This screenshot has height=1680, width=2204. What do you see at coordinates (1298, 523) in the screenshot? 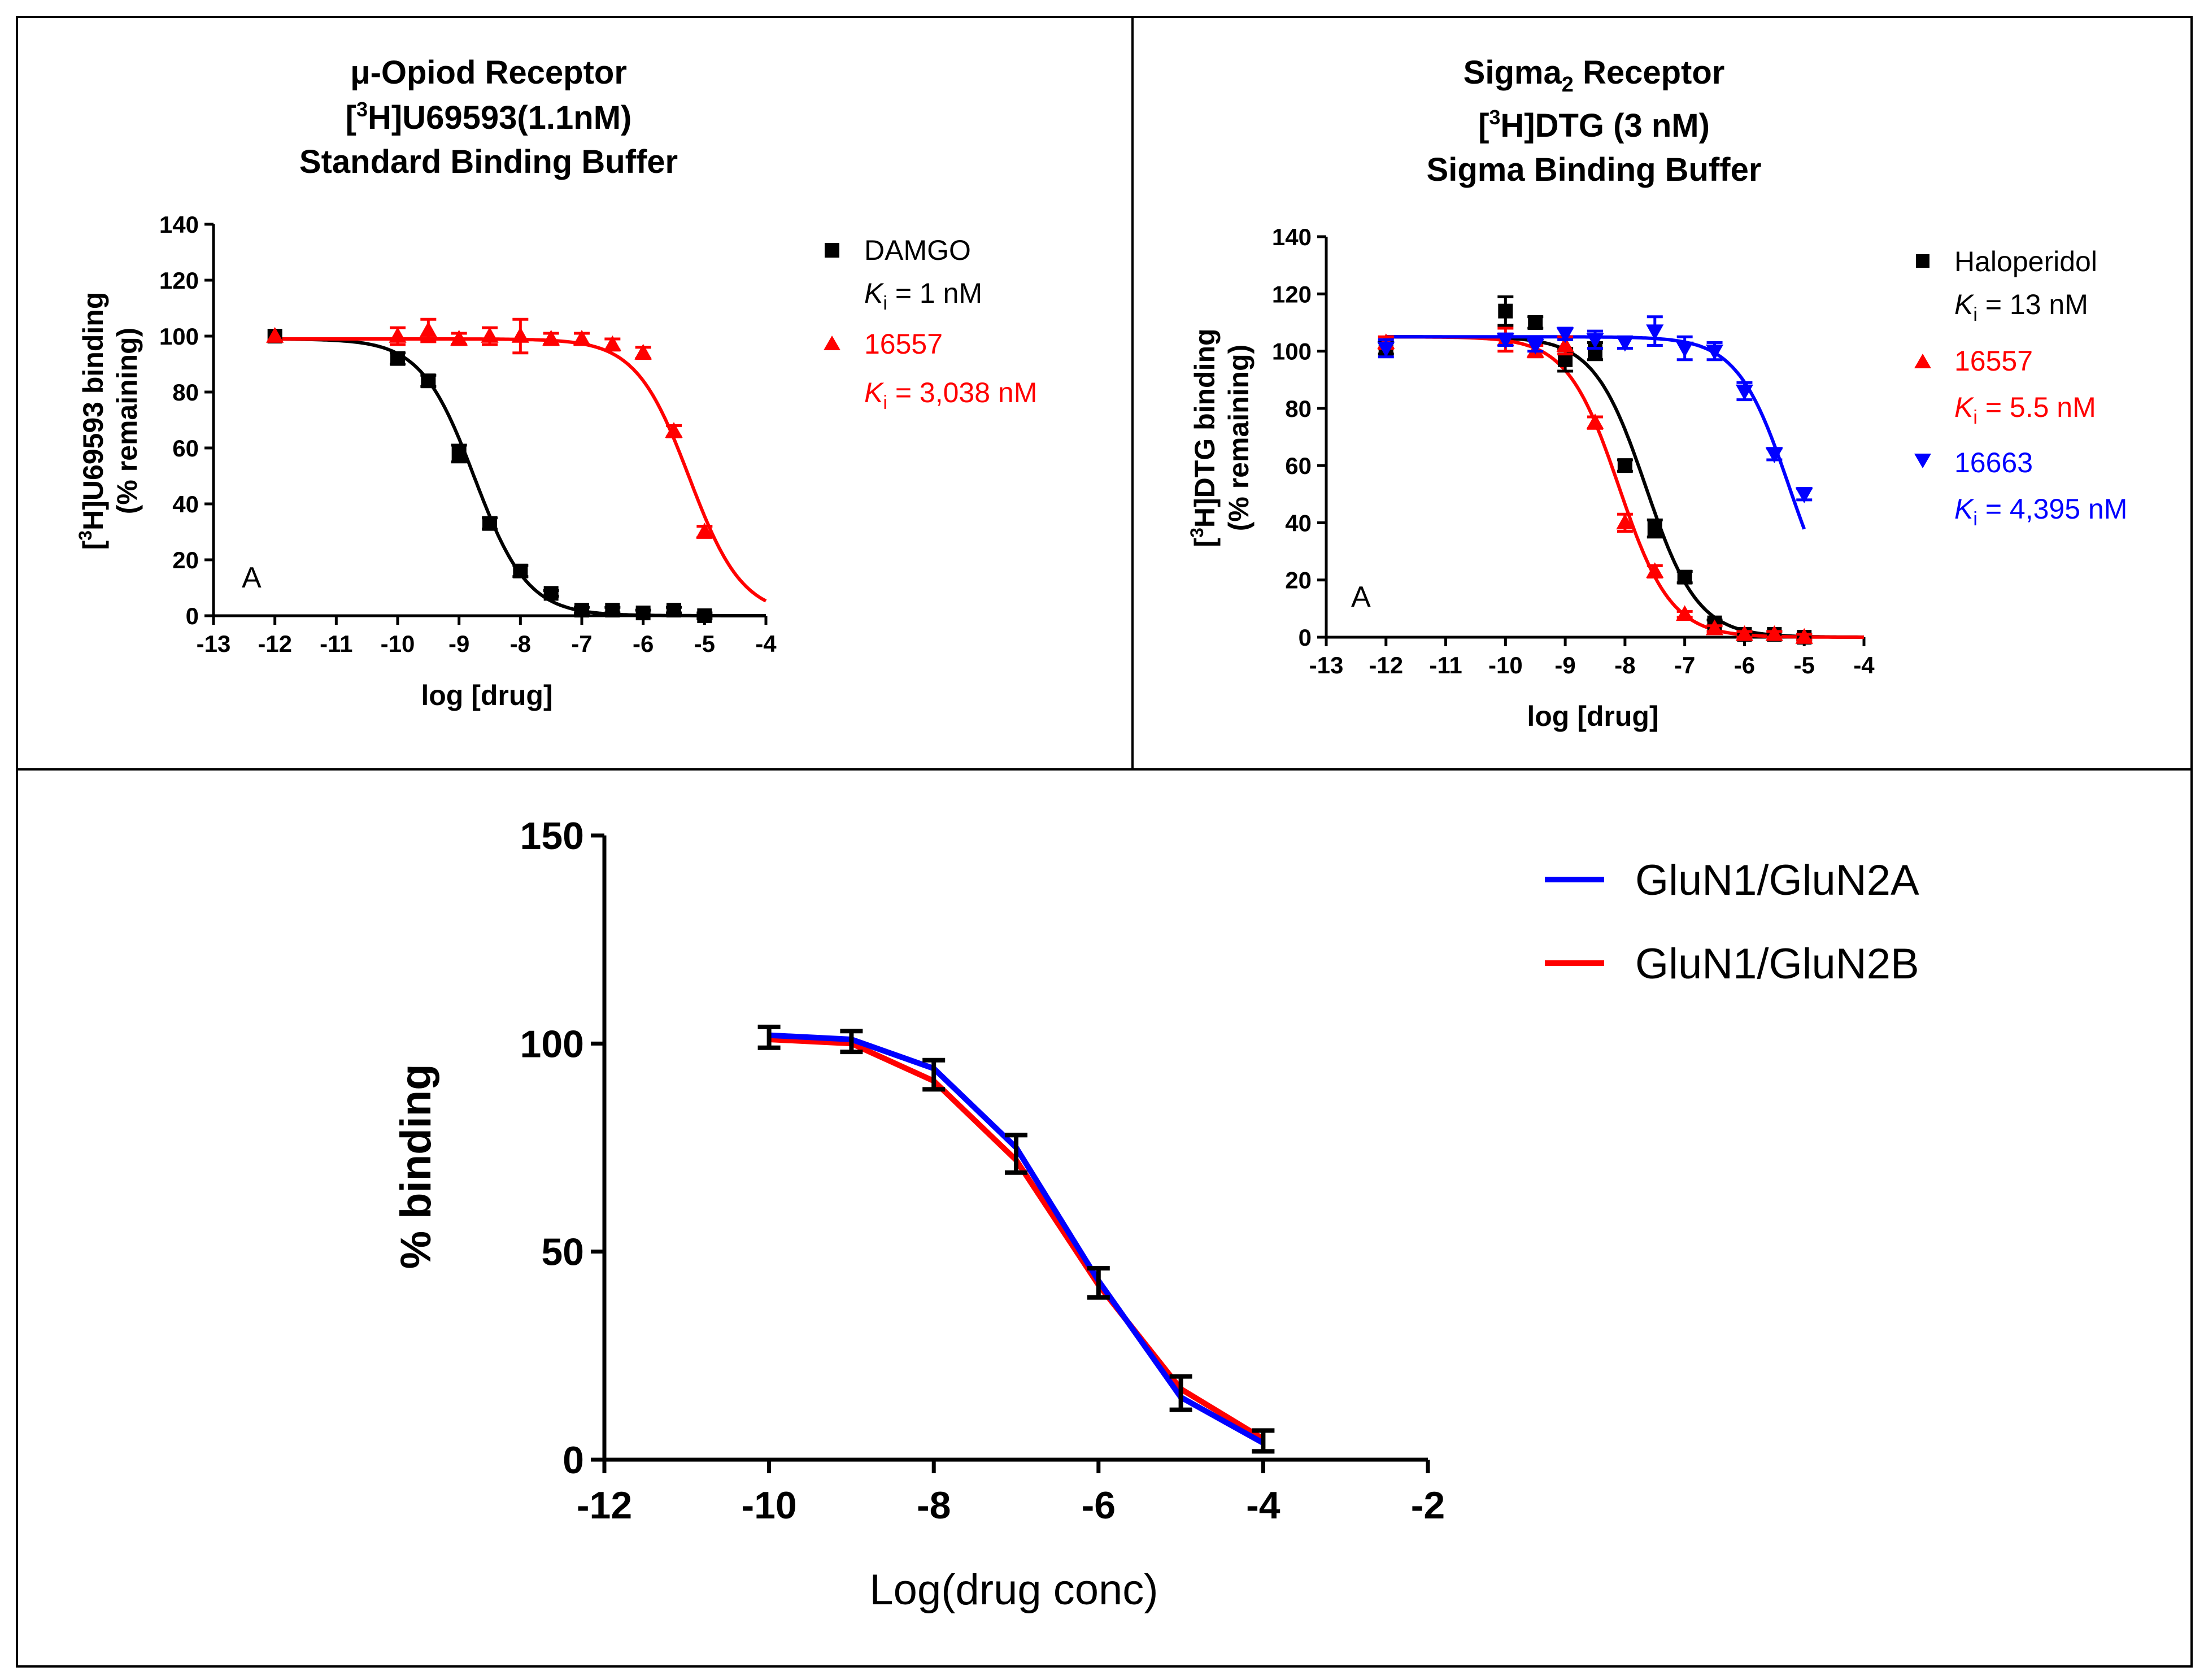
I see `p2-y-tick-label: 40` at bounding box center [1298, 523].